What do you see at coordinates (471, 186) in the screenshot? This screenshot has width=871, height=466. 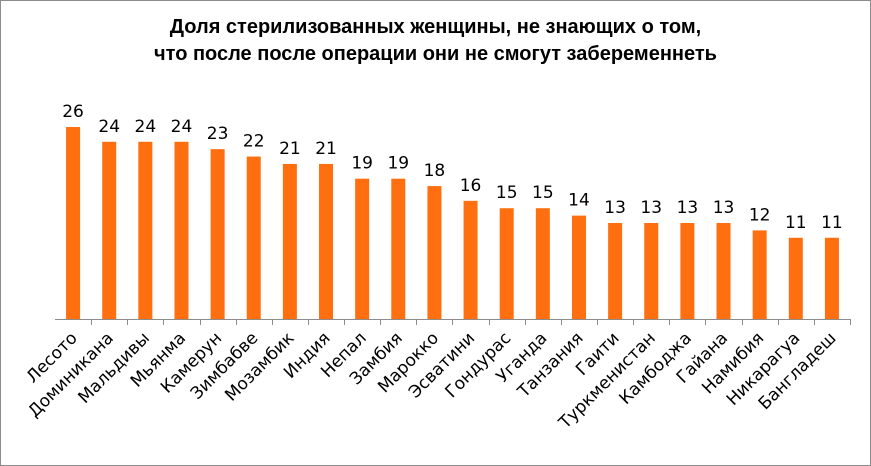 I see `data-label: 16` at bounding box center [471, 186].